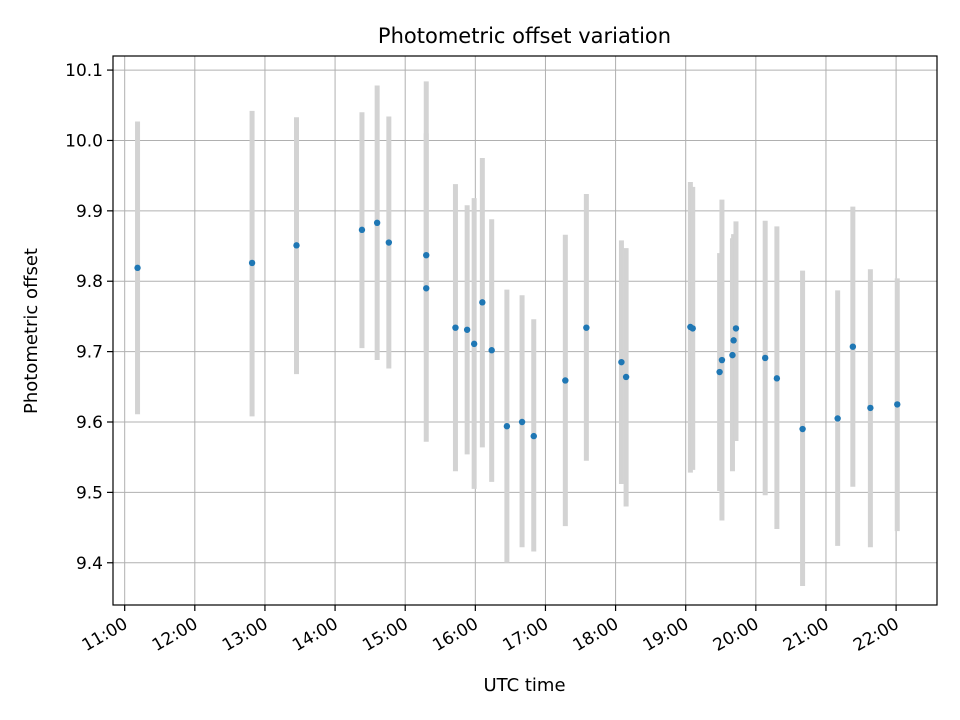  Describe the element at coordinates (89, 564) in the screenshot. I see `y-tick-label: 9.4` at that location.